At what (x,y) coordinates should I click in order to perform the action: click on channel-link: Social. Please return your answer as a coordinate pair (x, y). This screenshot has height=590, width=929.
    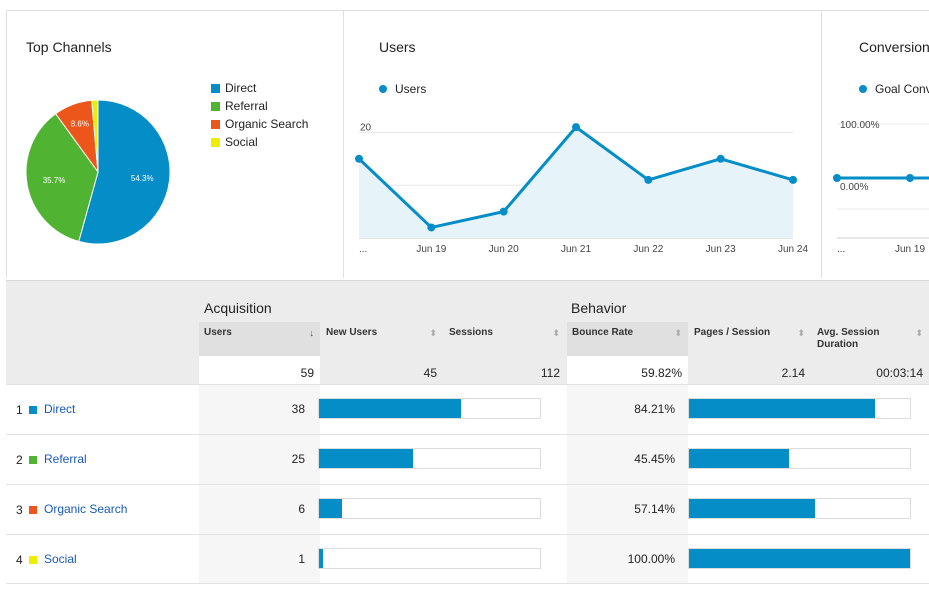
    Looking at the image, I should click on (60, 559).